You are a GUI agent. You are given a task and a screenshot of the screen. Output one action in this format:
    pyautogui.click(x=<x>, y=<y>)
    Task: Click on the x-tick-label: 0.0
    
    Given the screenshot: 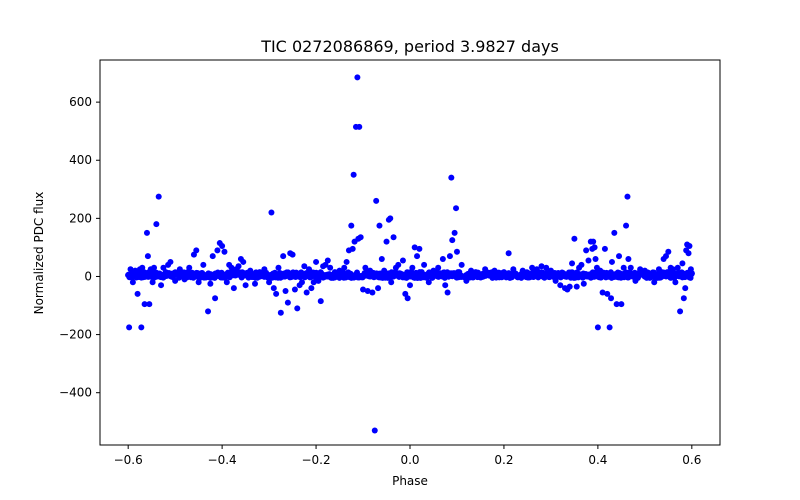 What is the action you would take?
    pyautogui.click(x=409, y=460)
    